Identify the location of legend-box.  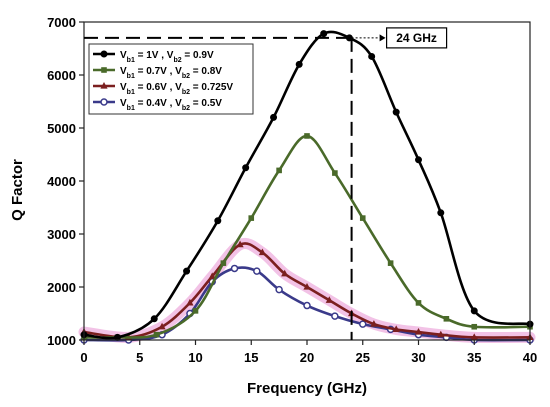
(171, 79).